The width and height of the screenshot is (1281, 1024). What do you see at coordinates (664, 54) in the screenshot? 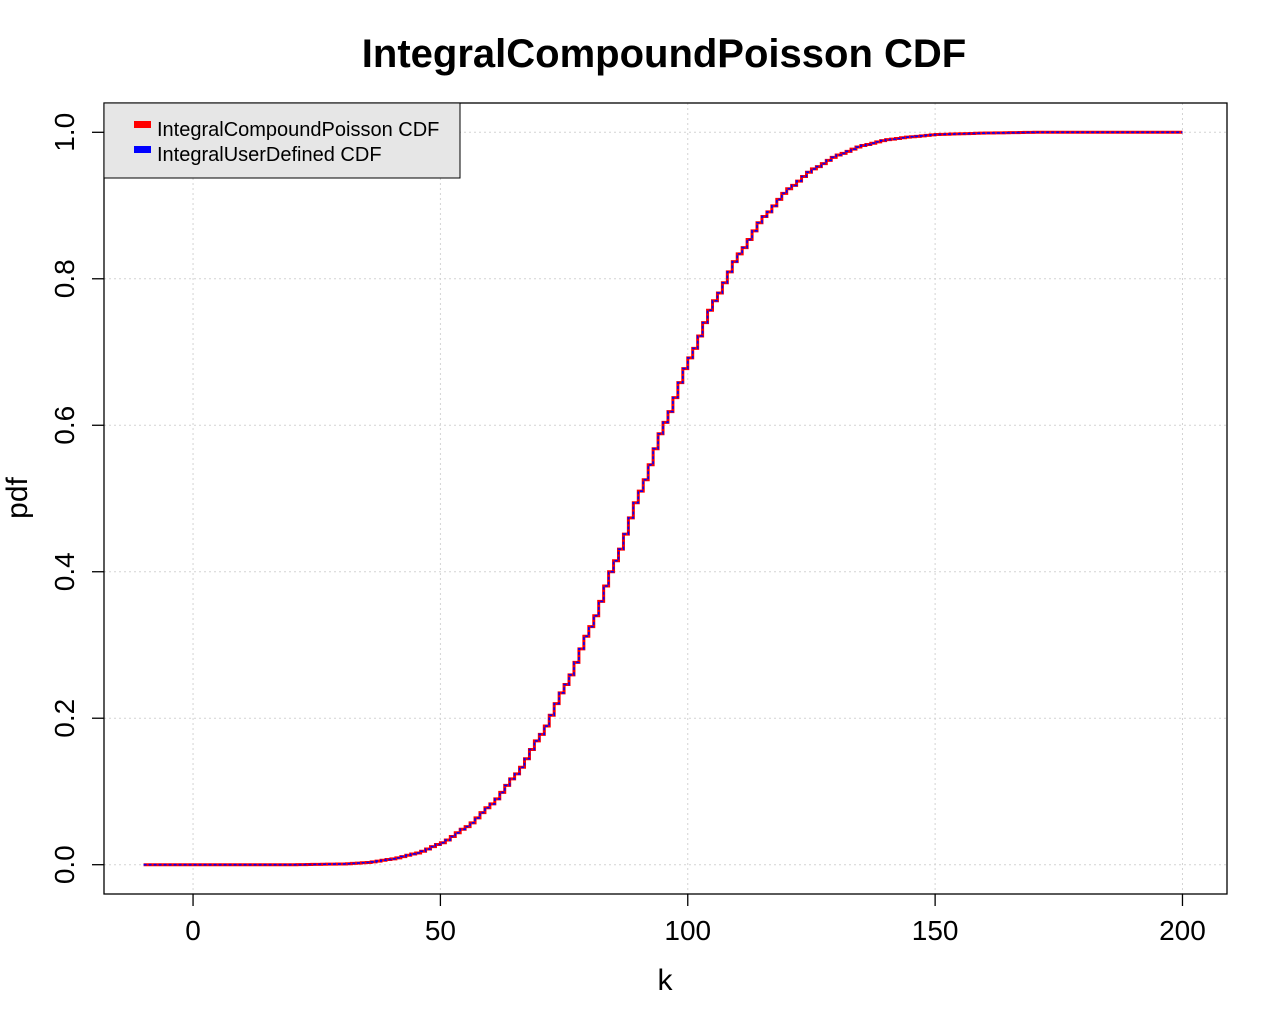
I see `chart-title: IntegralCompoundPoisson CDF` at bounding box center [664, 54].